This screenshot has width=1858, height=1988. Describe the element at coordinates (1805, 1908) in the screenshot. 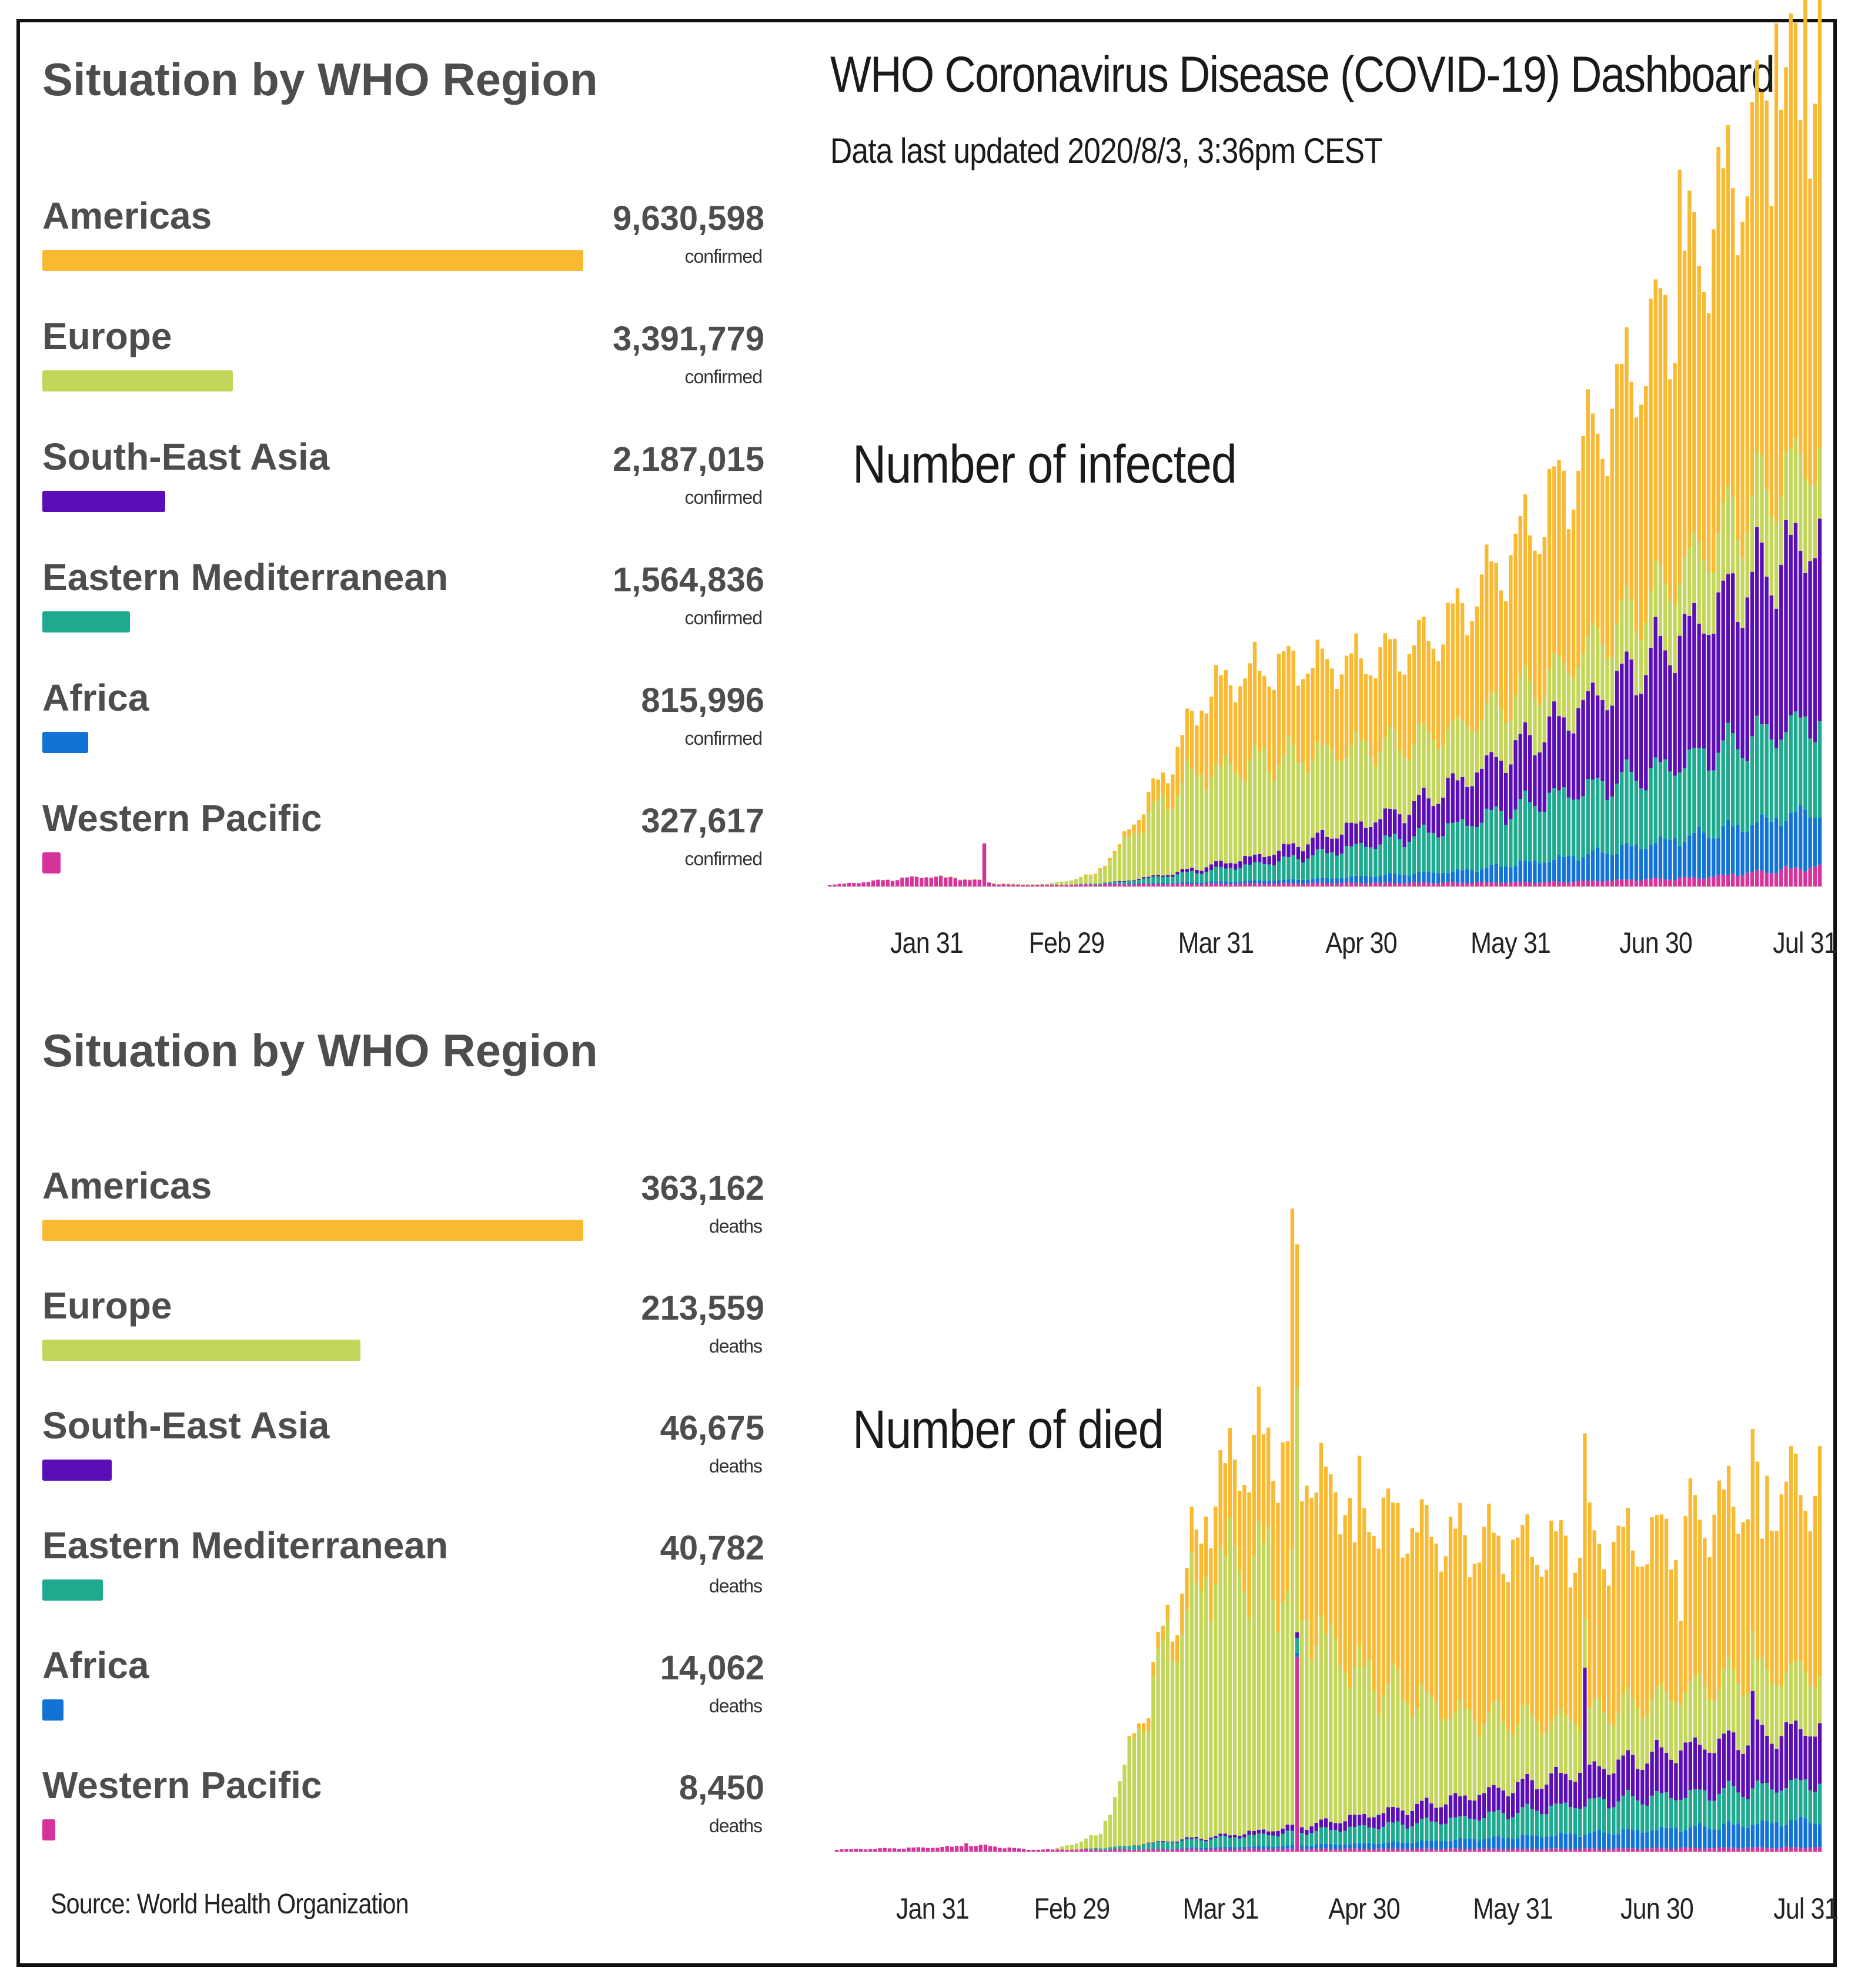

I see `x-tick-label: Jul 31` at that location.